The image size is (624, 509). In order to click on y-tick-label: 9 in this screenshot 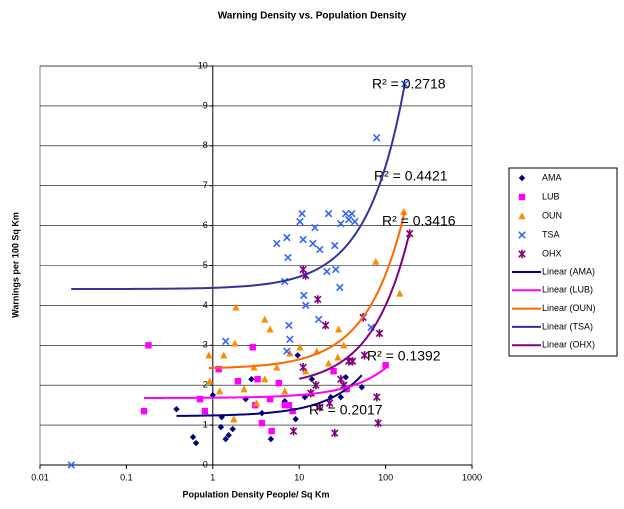, I will do `click(205, 105)`.